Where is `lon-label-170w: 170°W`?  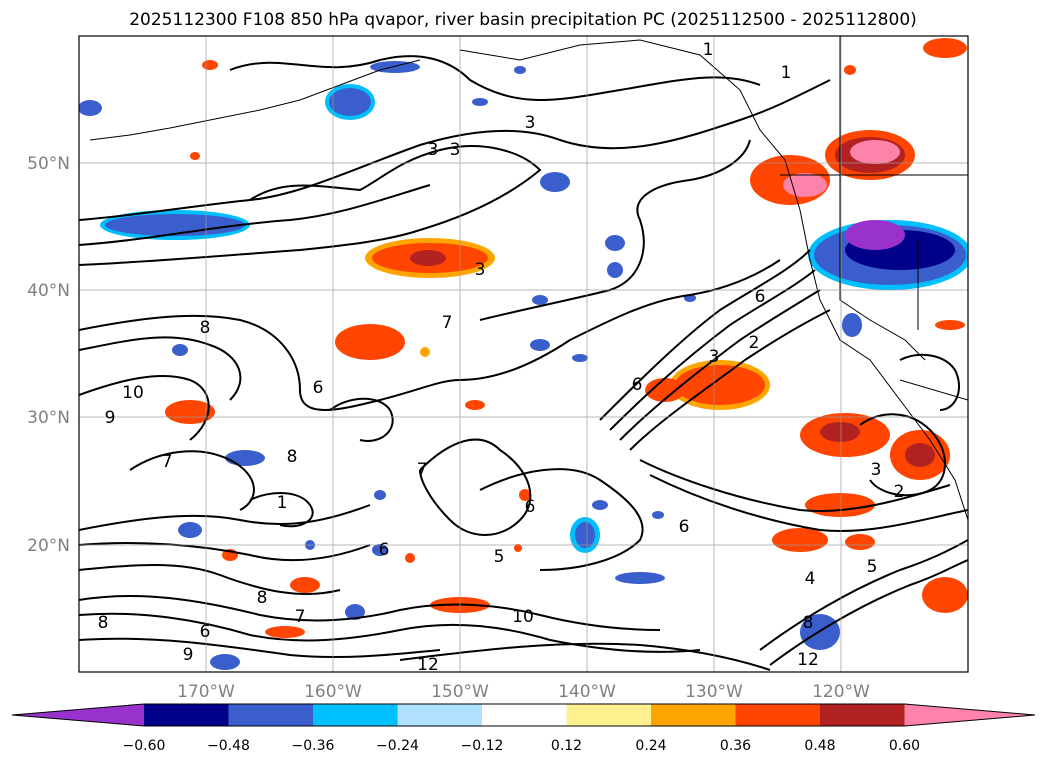 lon-label-170w: 170°W is located at coordinates (206, 692).